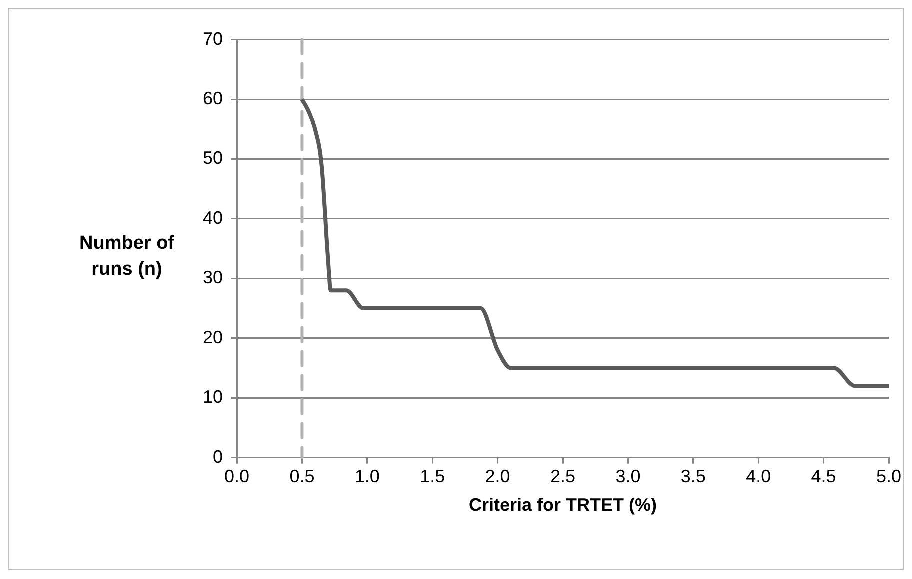  I want to click on x-tick-label: 0.5, so click(302, 476).